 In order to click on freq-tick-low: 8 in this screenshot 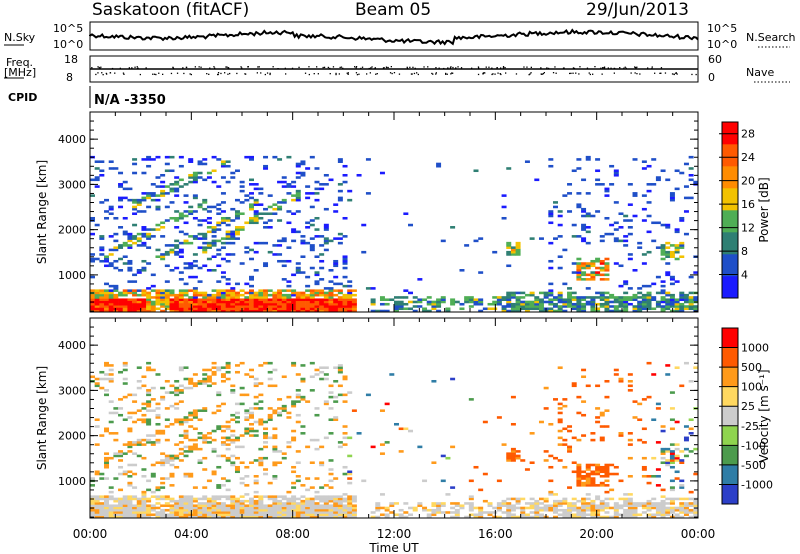, I will do `click(69, 77)`.